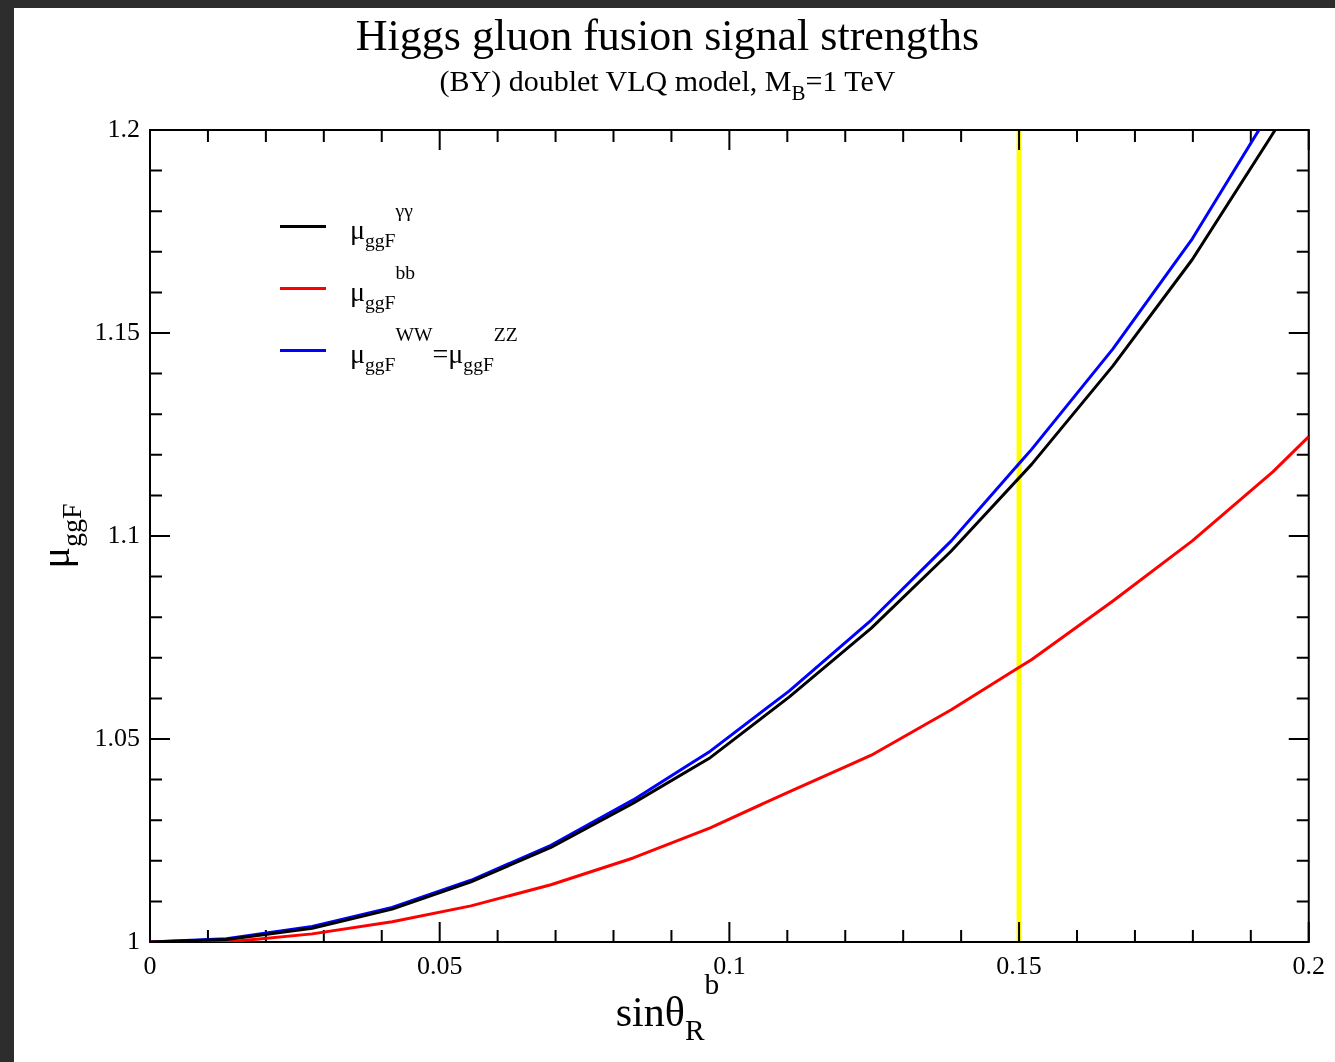 The image size is (1335, 1062). What do you see at coordinates (667, 35) in the screenshot?
I see `chart-title: Higgs gluon fusion signal strengths` at bounding box center [667, 35].